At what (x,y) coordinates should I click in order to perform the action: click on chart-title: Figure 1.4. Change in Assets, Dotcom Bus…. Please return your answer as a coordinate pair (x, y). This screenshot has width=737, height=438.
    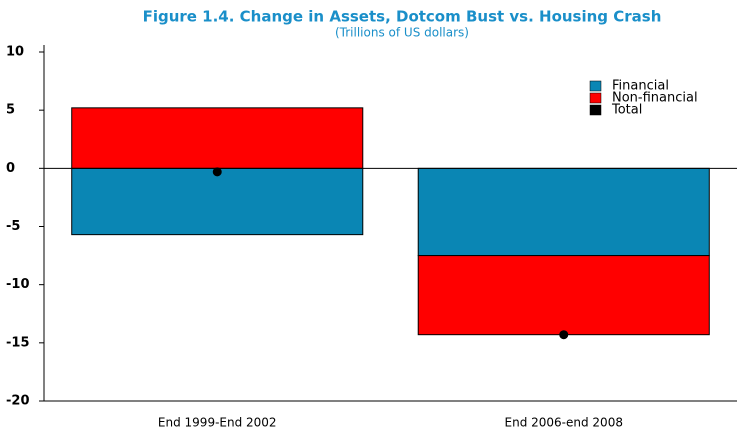
    Looking at the image, I should click on (402, 17).